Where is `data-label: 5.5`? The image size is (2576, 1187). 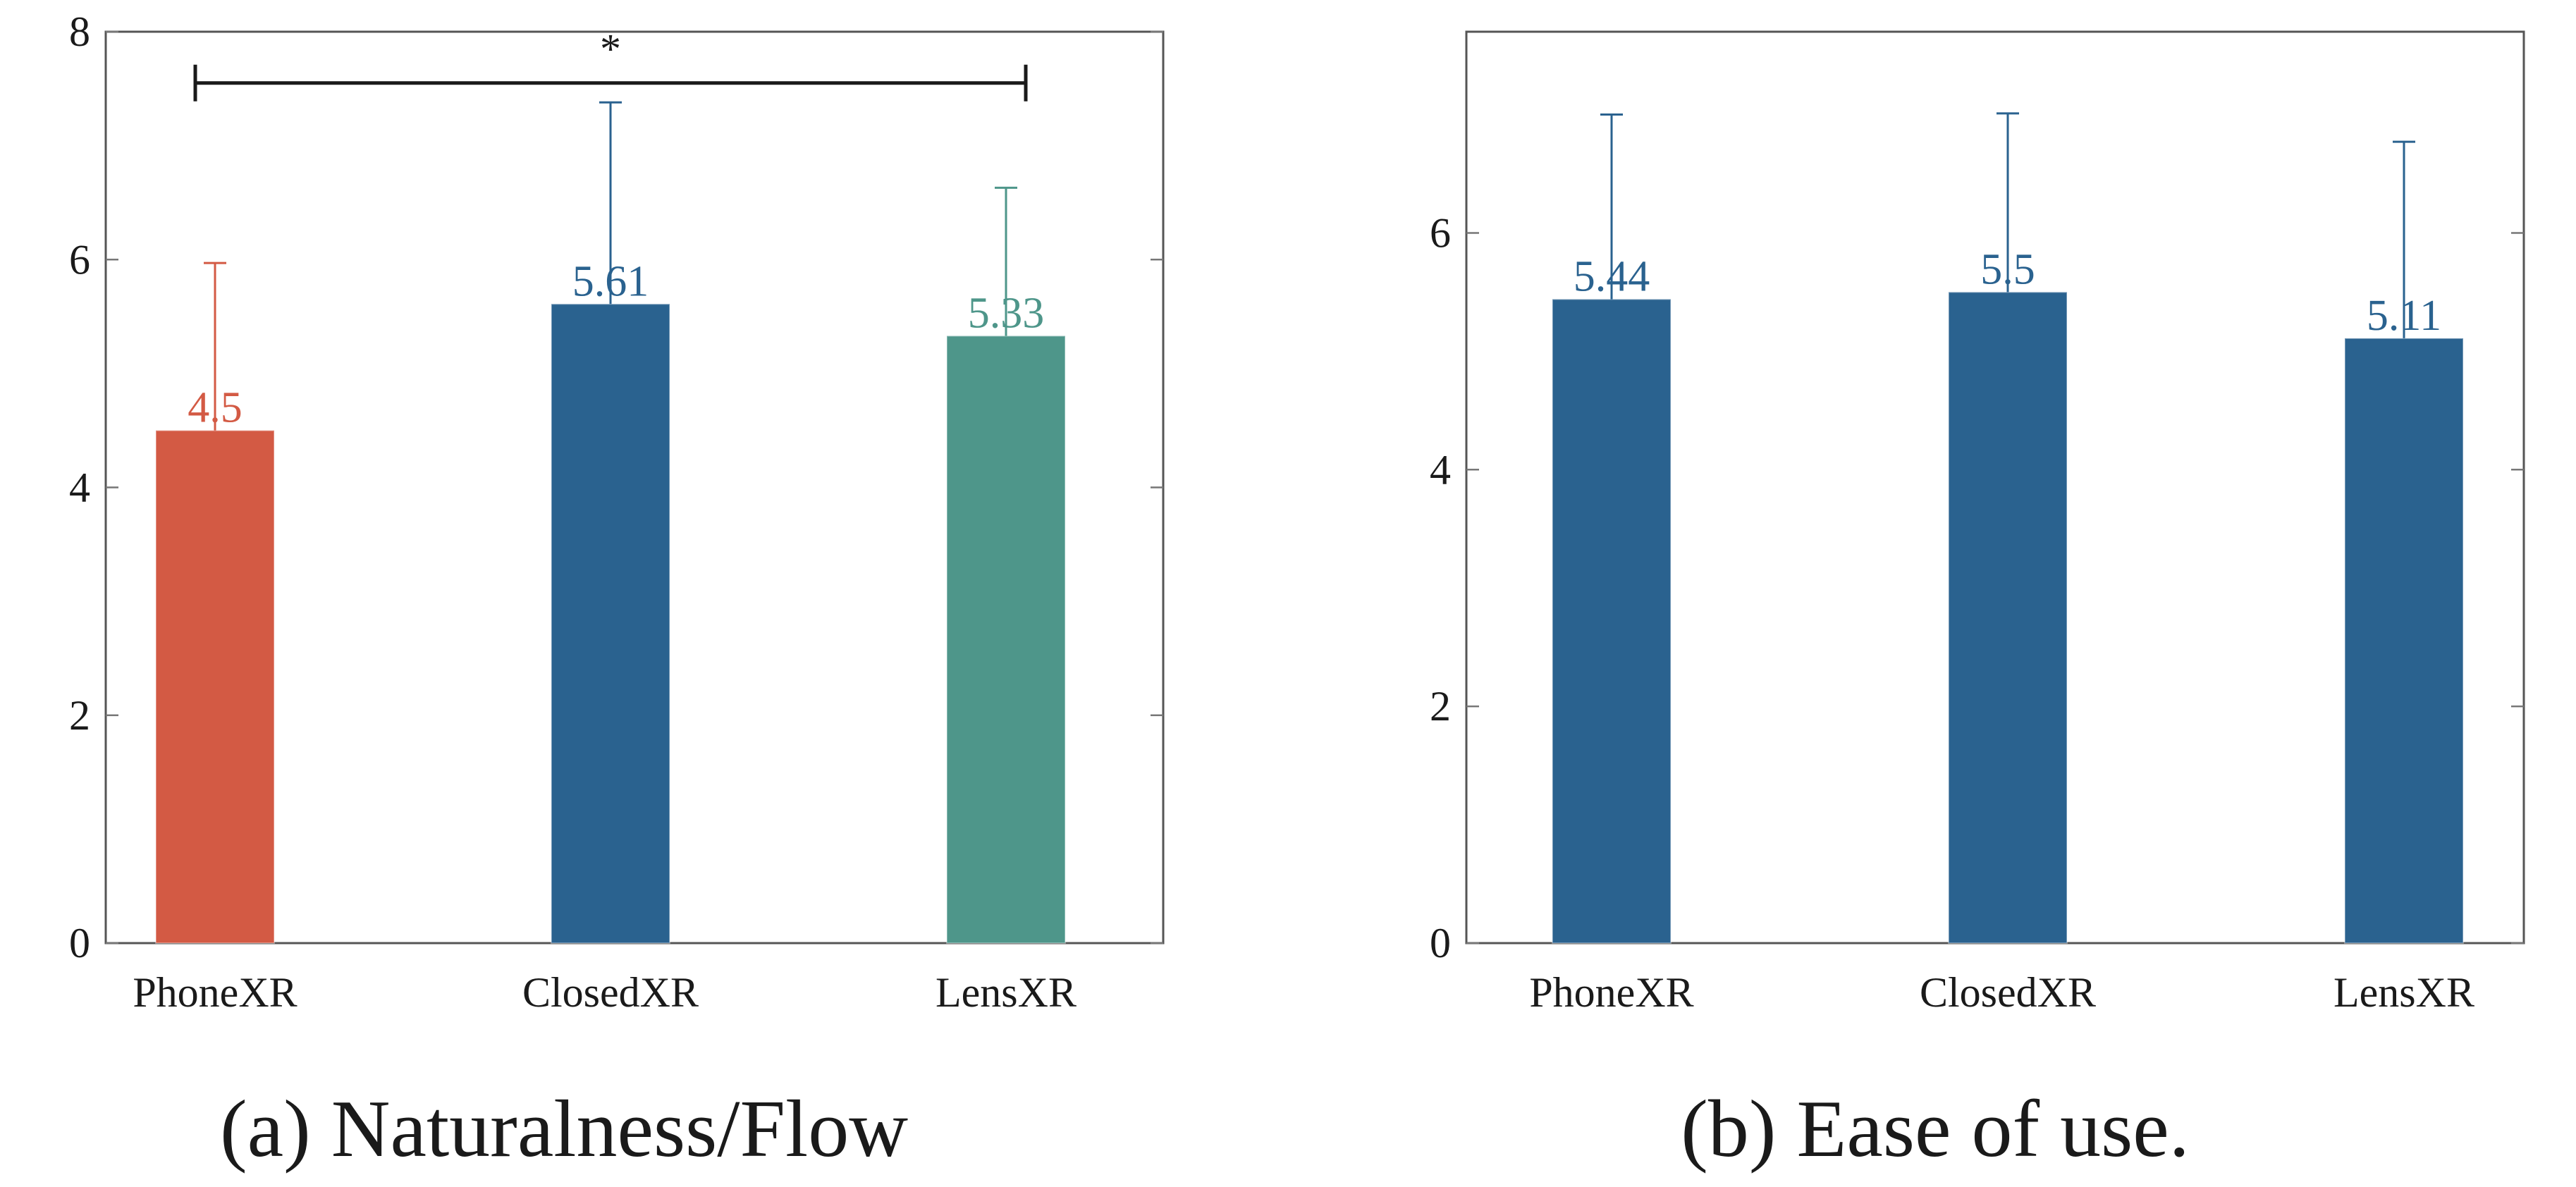
data-label: 5.5 is located at coordinates (2007, 269).